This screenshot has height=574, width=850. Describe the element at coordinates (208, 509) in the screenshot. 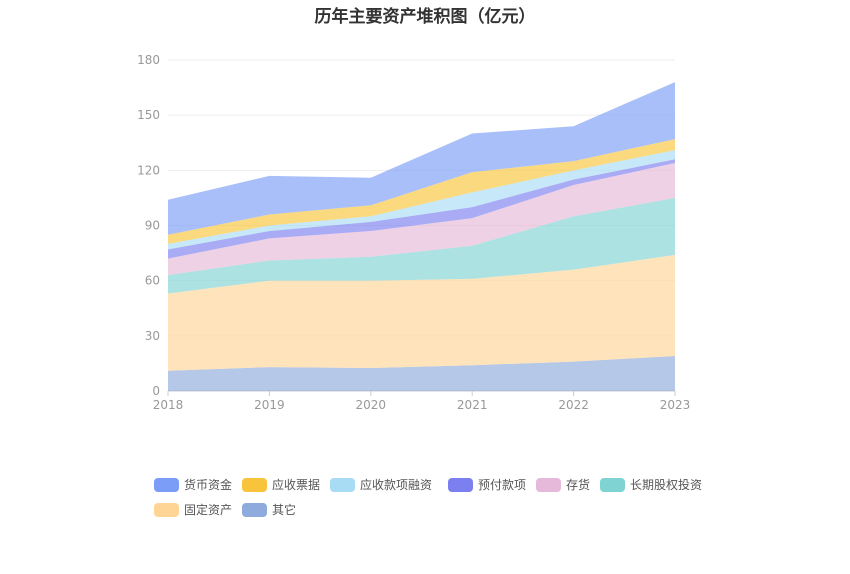

I see `legend-label: 固定资产` at that location.